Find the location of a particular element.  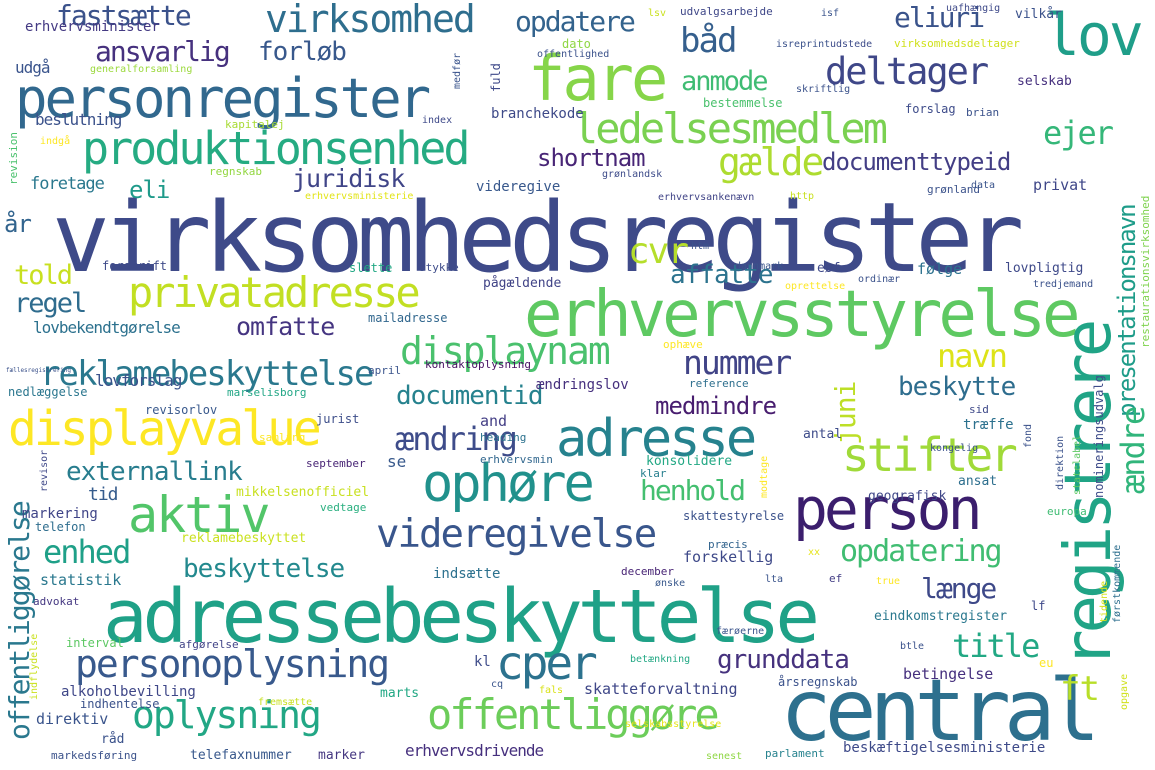

word: december is located at coordinates (647, 571).